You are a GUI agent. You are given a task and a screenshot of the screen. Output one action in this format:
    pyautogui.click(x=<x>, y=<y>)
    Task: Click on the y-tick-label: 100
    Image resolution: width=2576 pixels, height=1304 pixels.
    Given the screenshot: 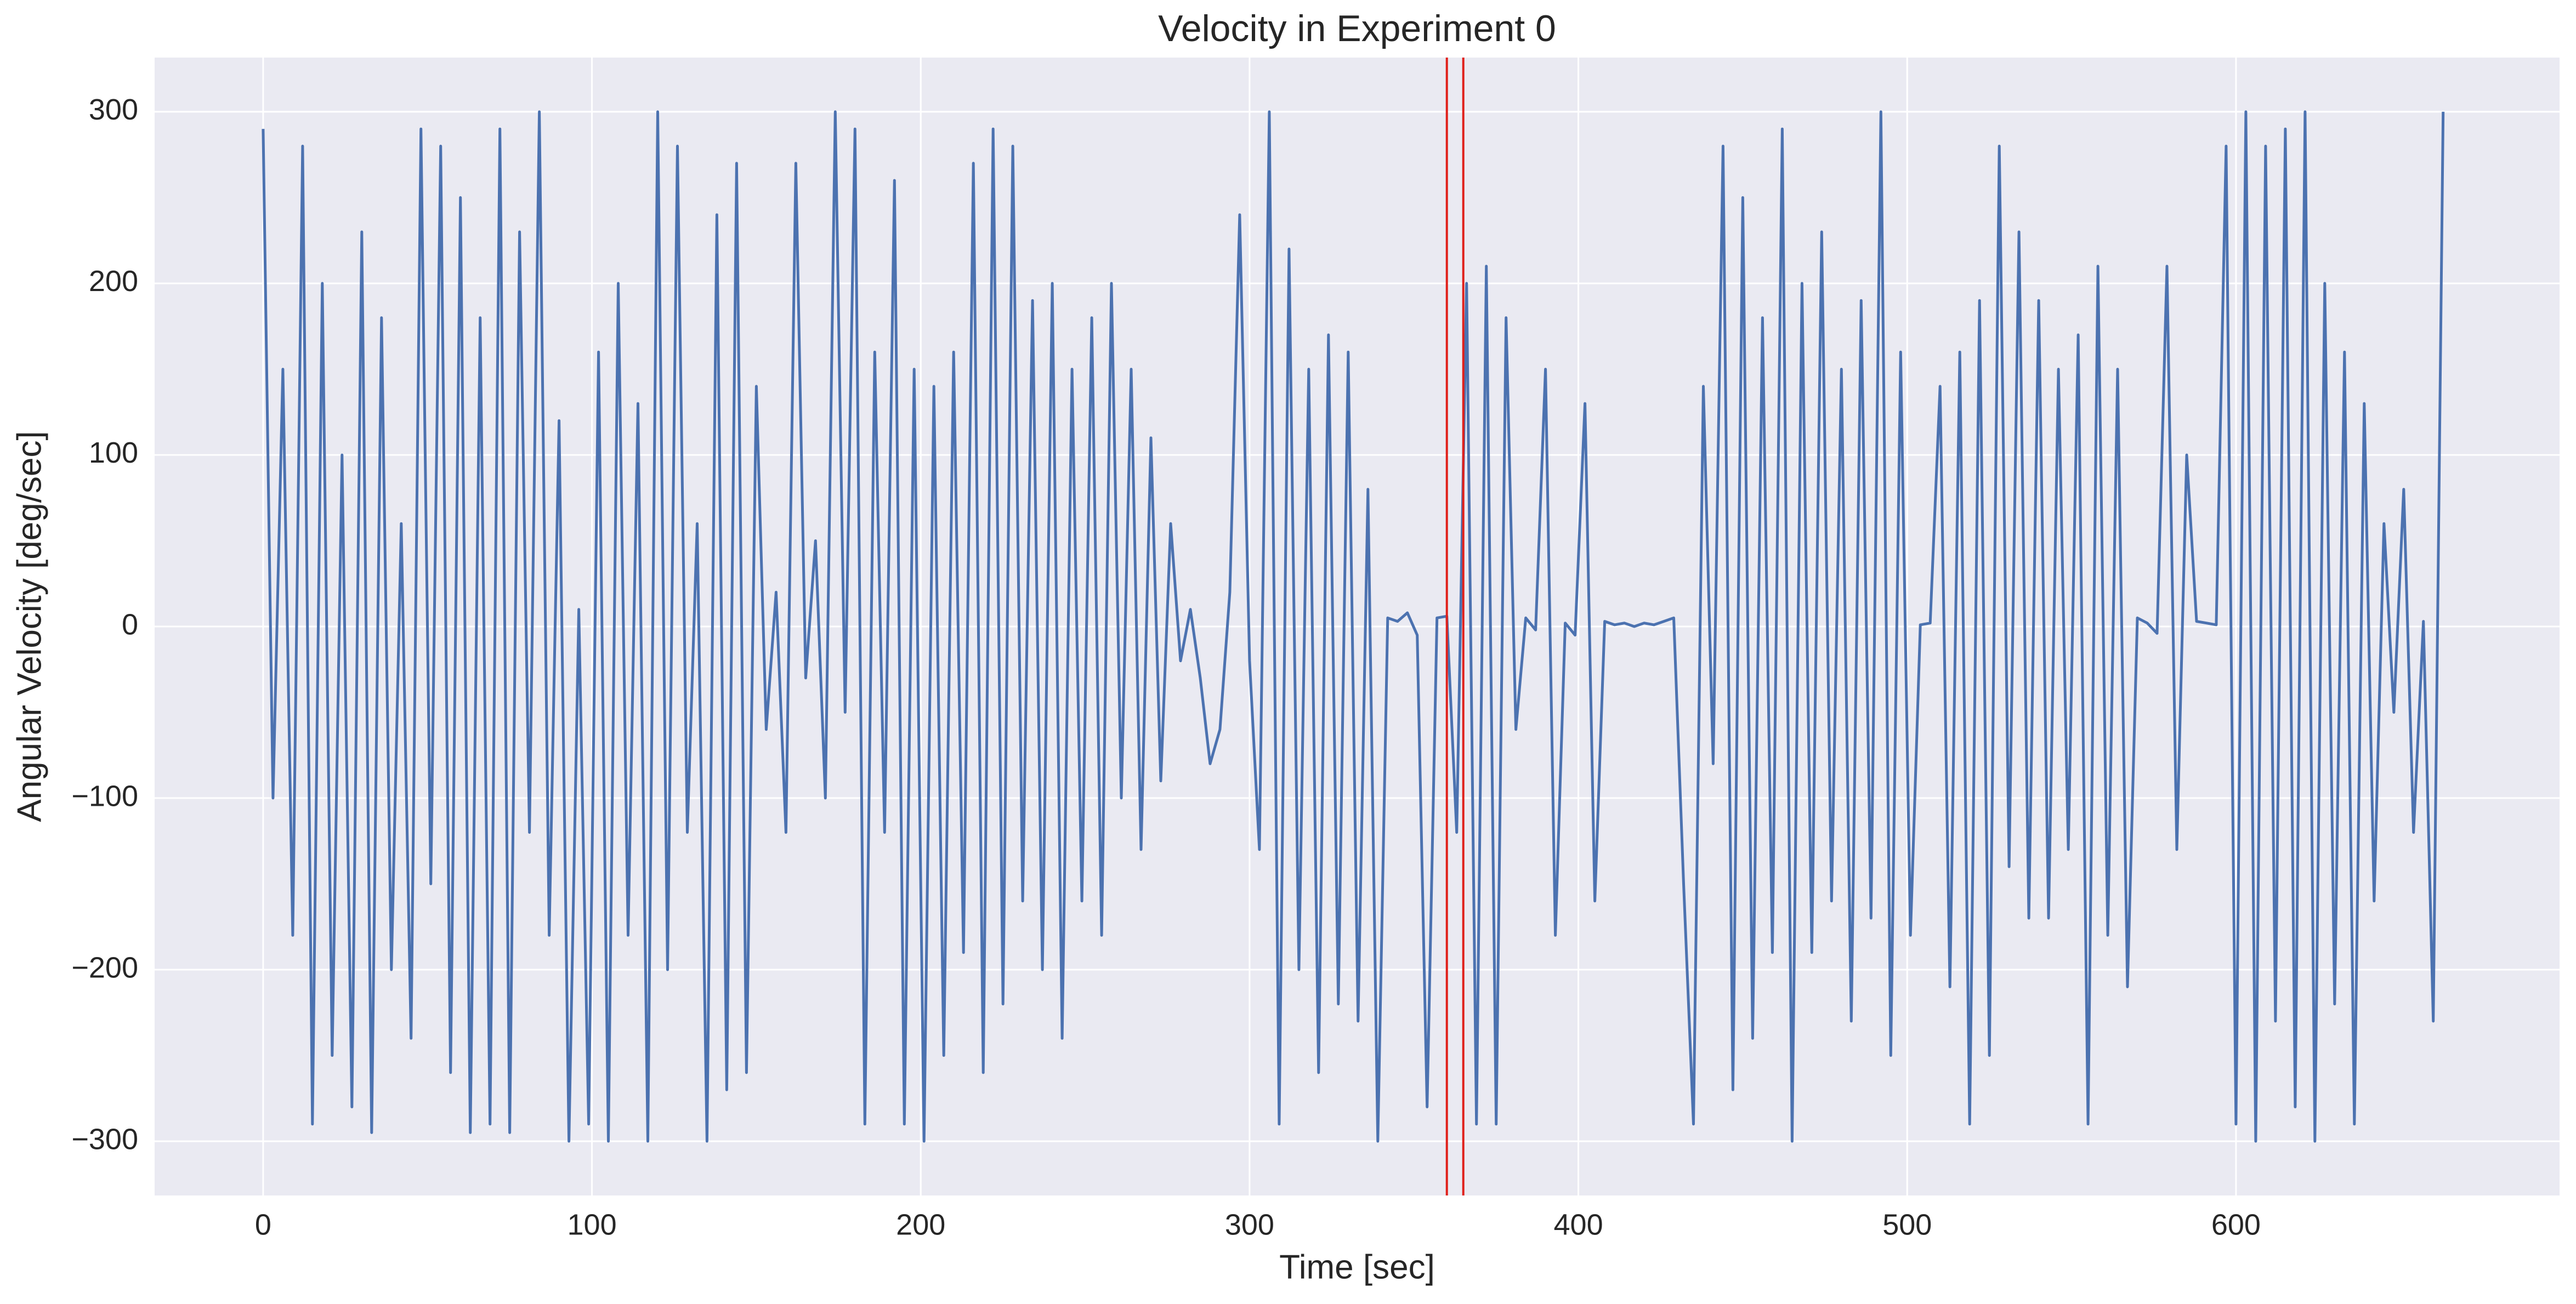 What is the action you would take?
    pyautogui.click(x=113, y=452)
    